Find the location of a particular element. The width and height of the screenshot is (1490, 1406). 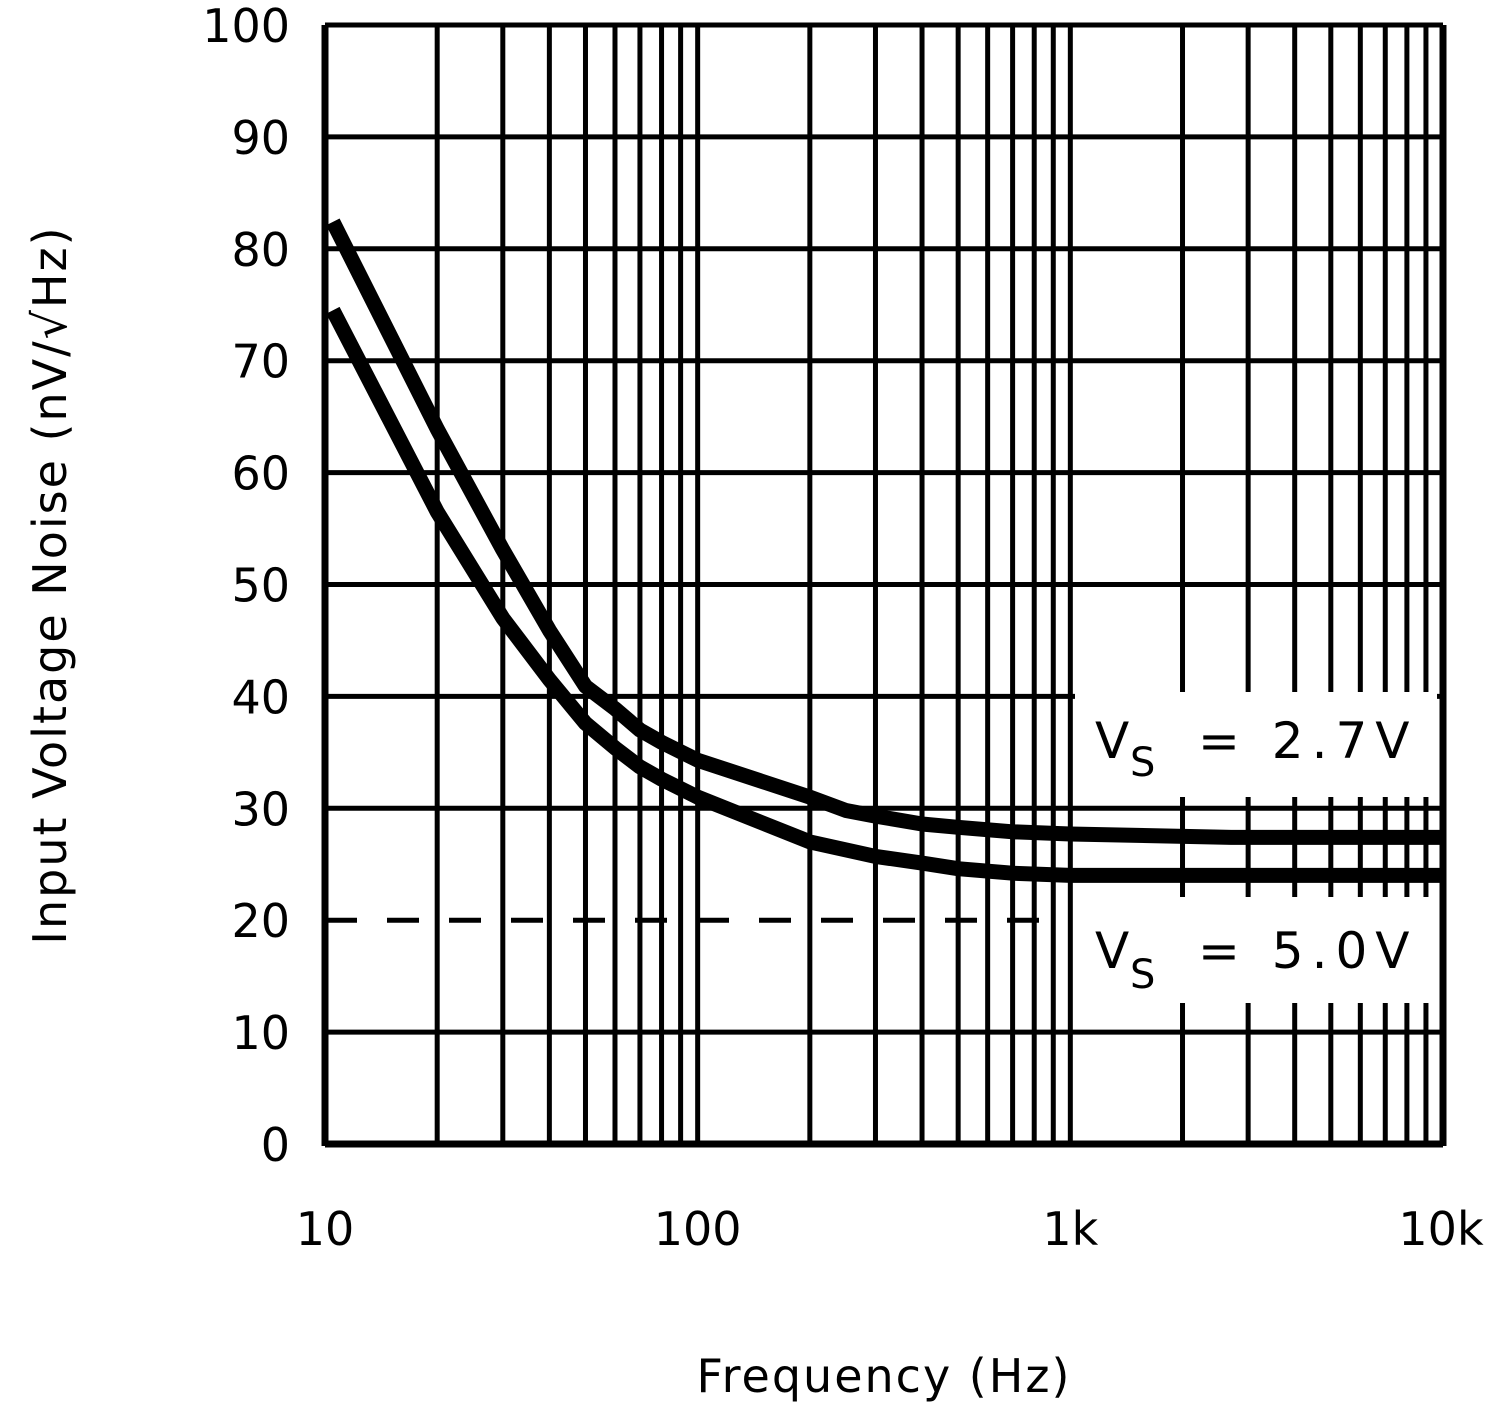

y-tick-label: 30 is located at coordinates (260, 809).